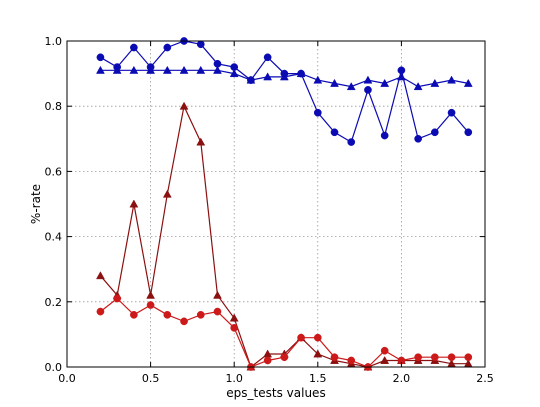  Describe the element at coordinates (54, 106) in the screenshot. I see `y-tick-label: 0.8` at that location.